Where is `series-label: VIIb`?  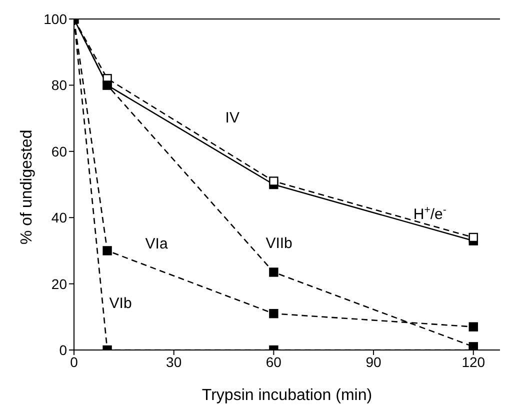 series-label: VIIb is located at coordinates (279, 243).